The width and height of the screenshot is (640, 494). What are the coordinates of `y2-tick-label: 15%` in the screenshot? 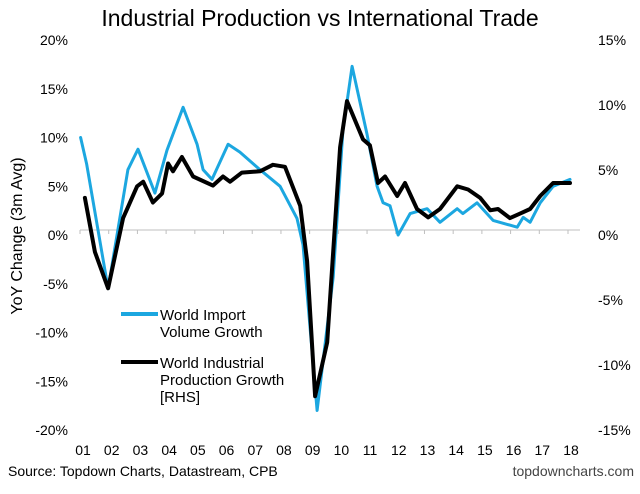 It's located at (612, 40).